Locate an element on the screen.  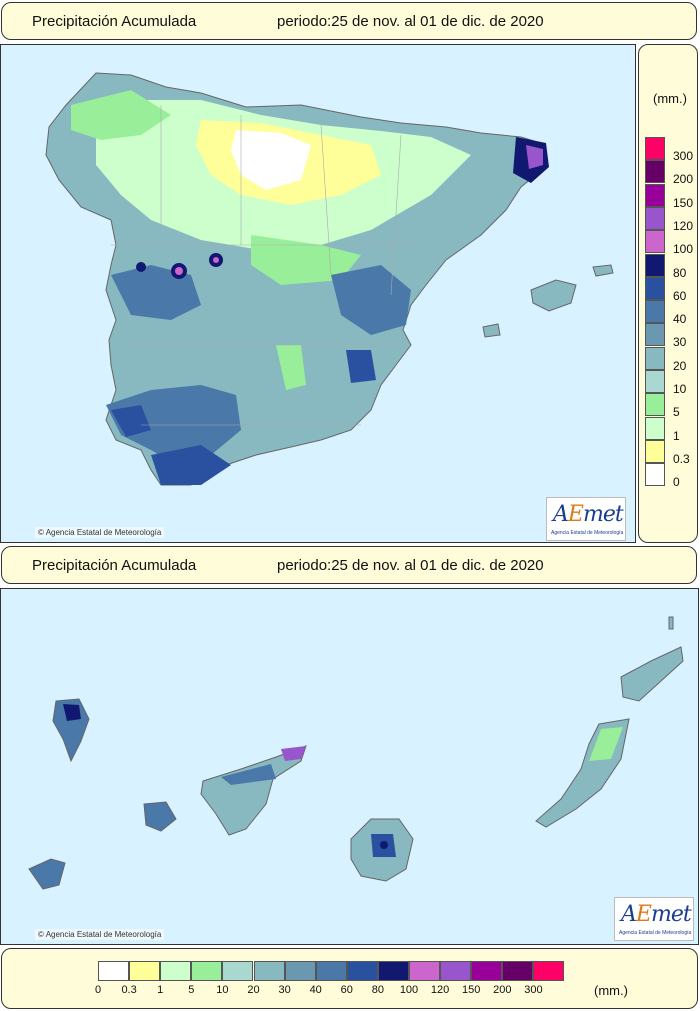
north-coast-green is located at coordinates (121, 115).